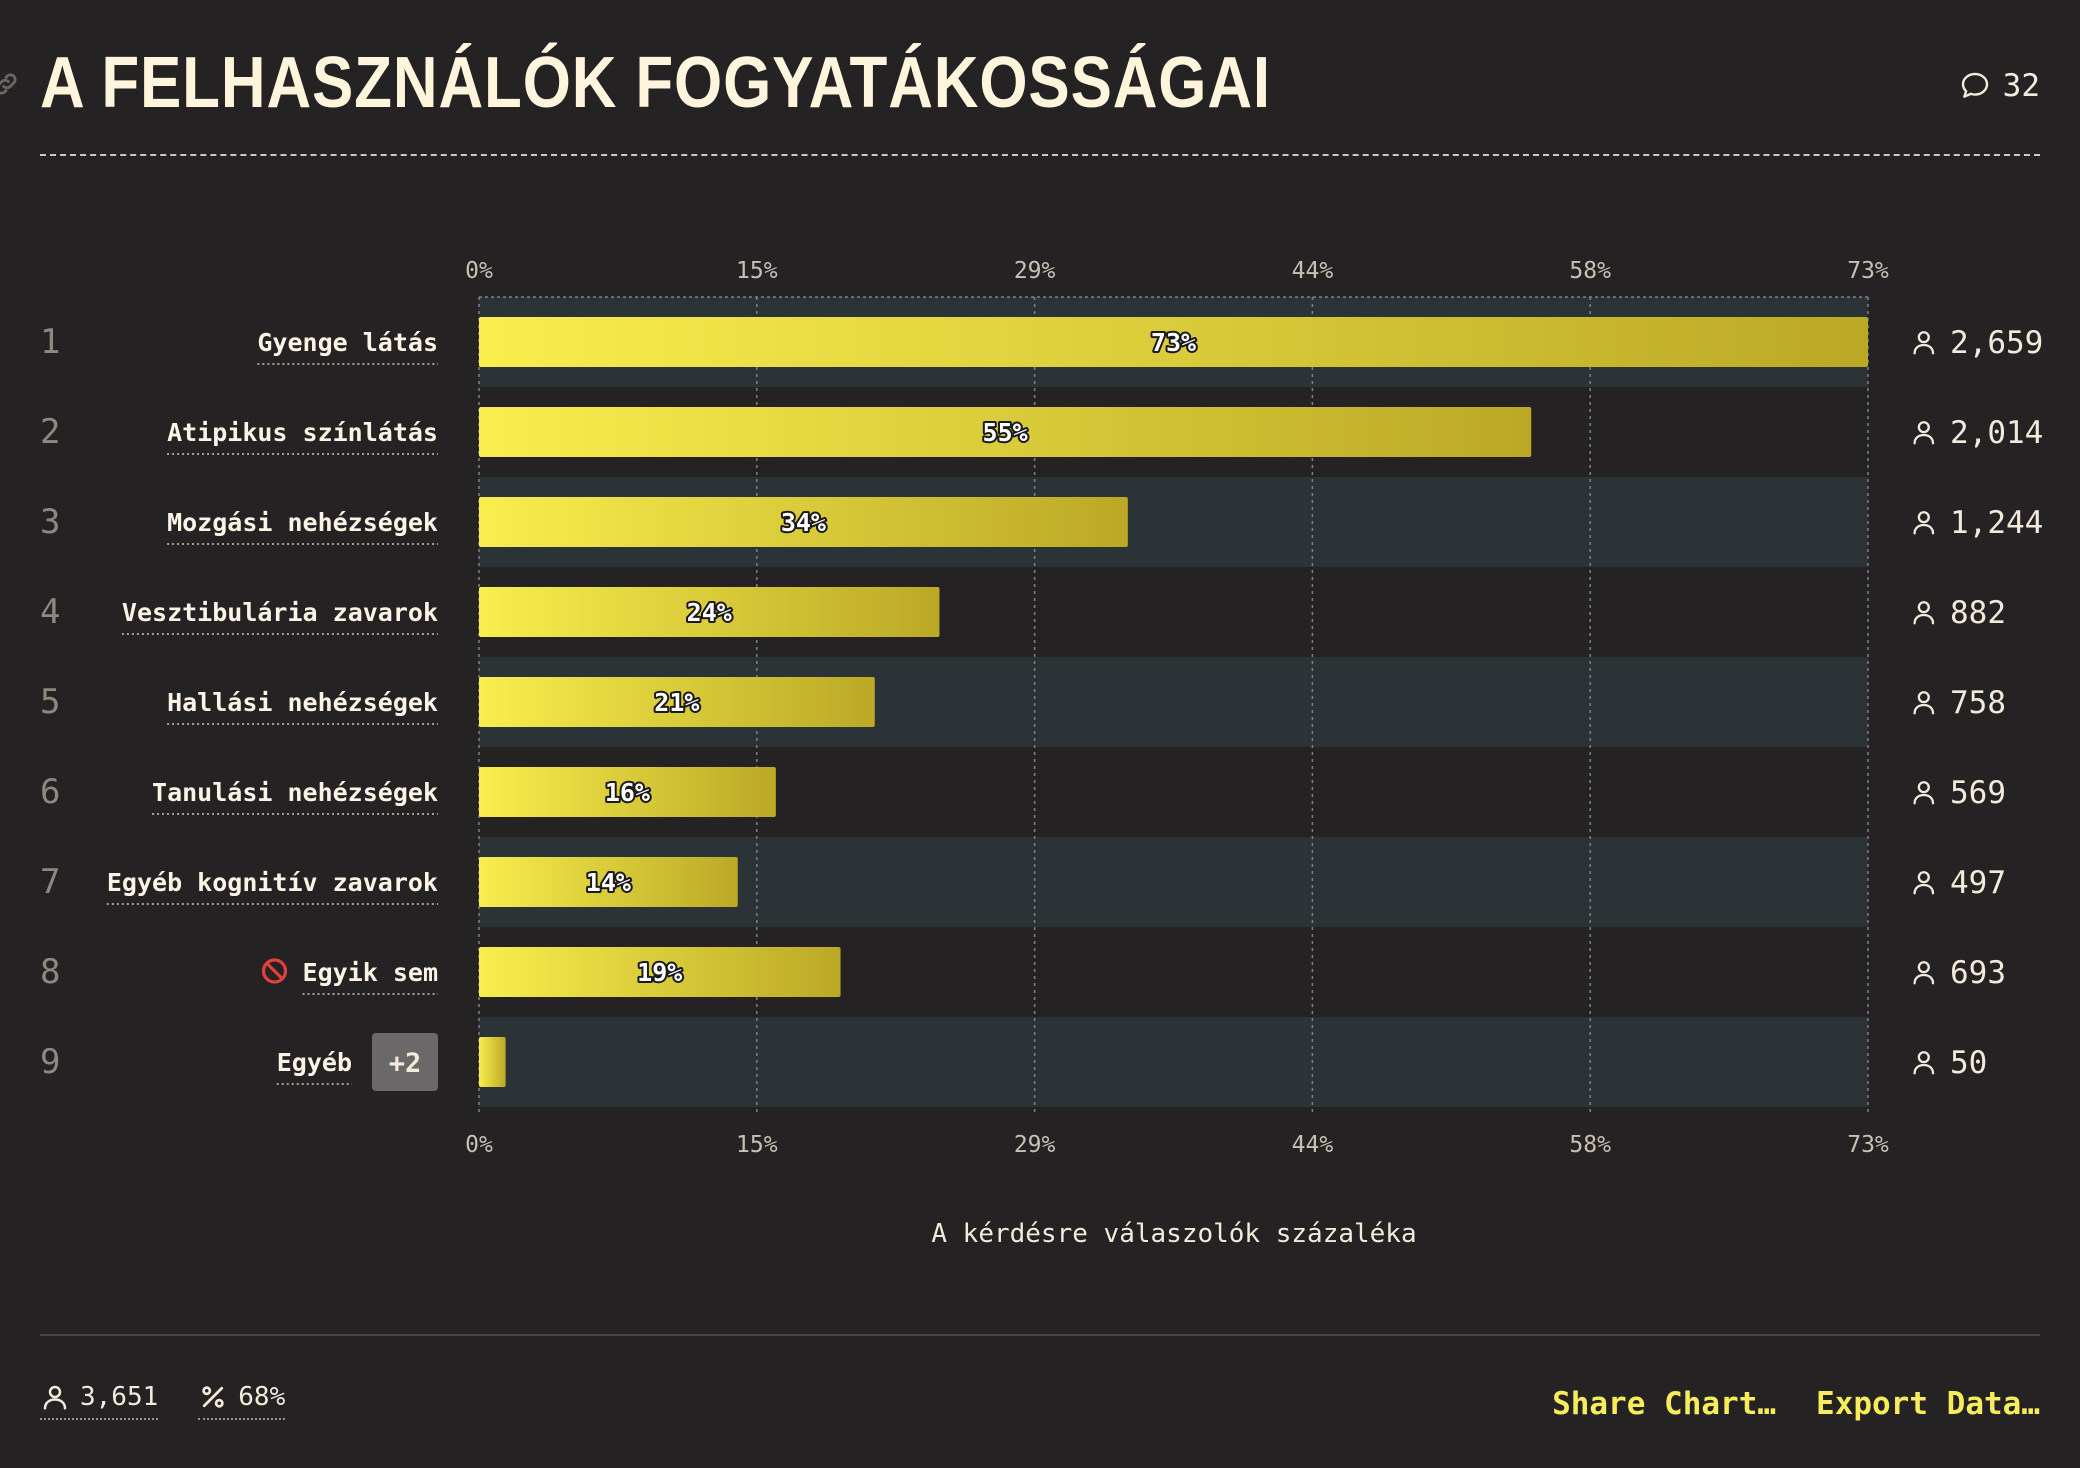 The image size is (2080, 1468). What do you see at coordinates (280, 612) in the screenshot?
I see `category-label: Vesztibulária zavarok` at bounding box center [280, 612].